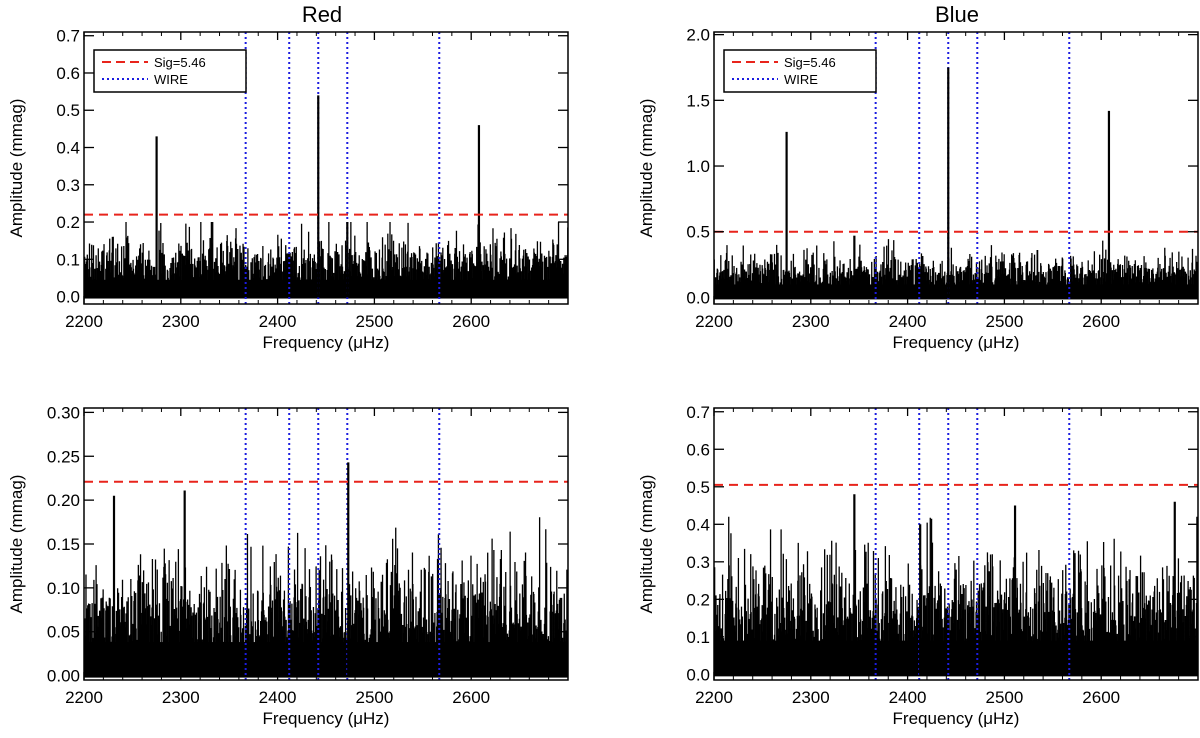 This screenshot has height=738, width=1200. Describe the element at coordinates (63, 544) in the screenshot. I see `y-tick-label: 0.15` at that location.